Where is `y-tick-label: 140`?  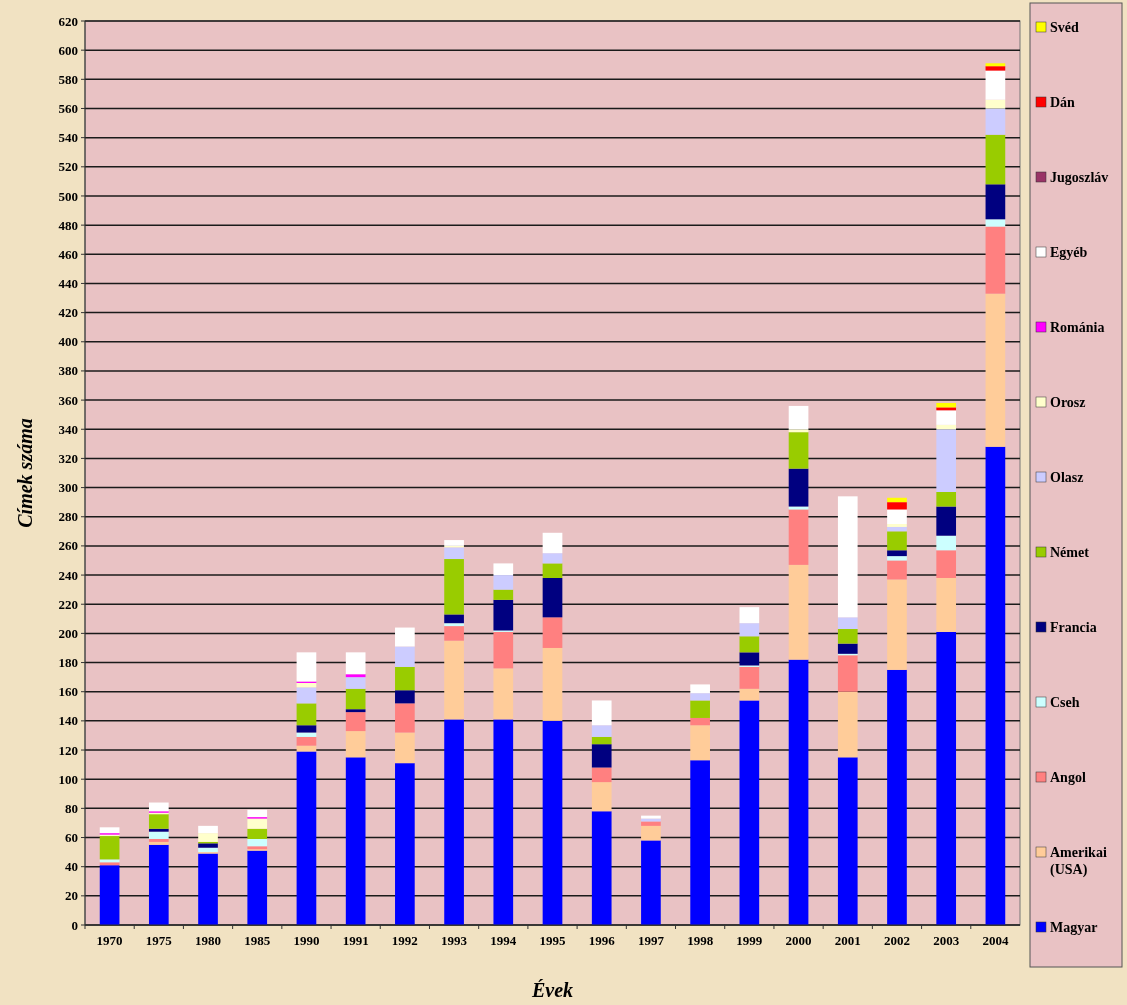 y-tick-label: 140 is located at coordinates (68, 721).